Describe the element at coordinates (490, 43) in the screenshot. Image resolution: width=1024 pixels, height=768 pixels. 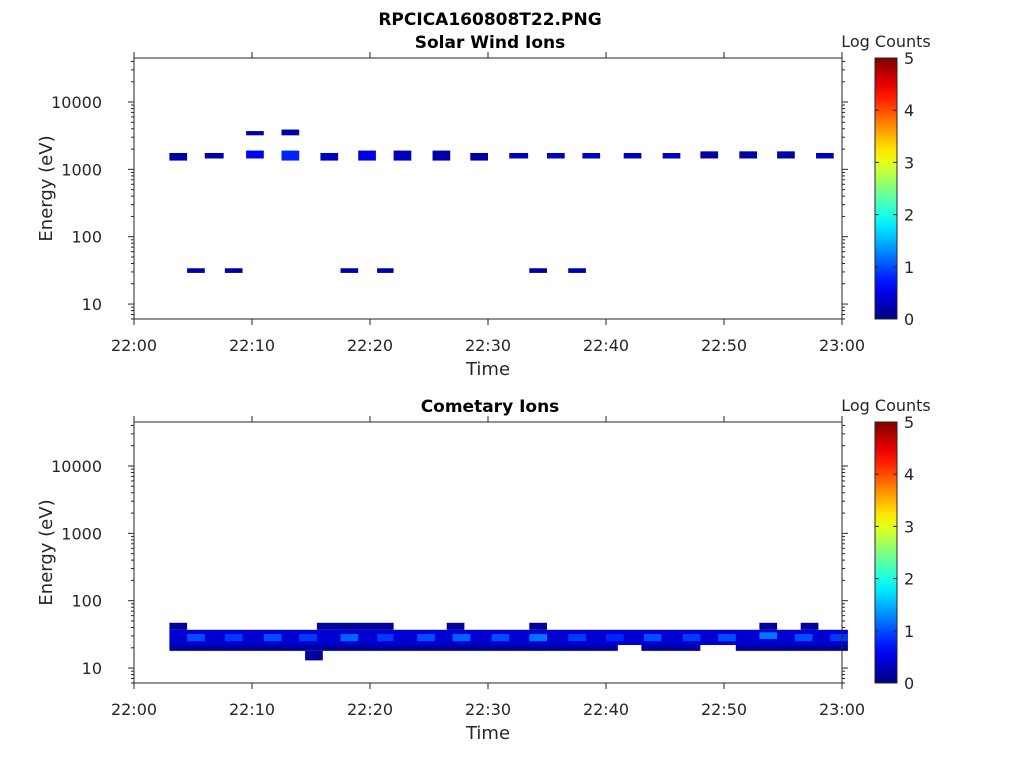
I see `panel-title: Solar Wind Ions` at that location.